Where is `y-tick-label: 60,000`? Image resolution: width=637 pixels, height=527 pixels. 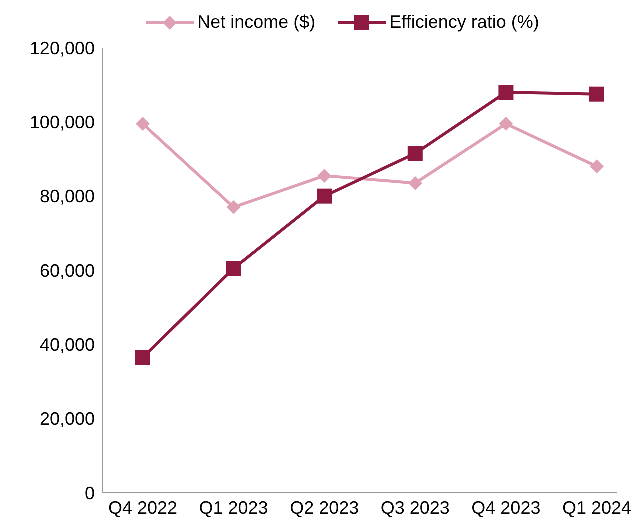 y-tick-label: 60,000 is located at coordinates (67, 270).